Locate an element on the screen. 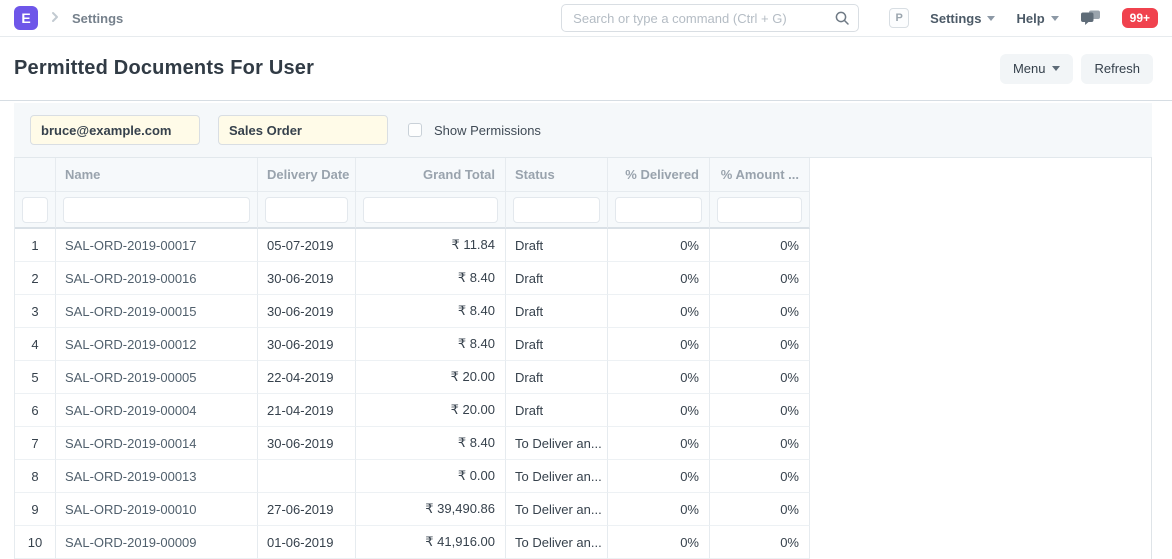 The width and height of the screenshot is (1172, 559). row-index-cell: 1 is located at coordinates (35, 245).